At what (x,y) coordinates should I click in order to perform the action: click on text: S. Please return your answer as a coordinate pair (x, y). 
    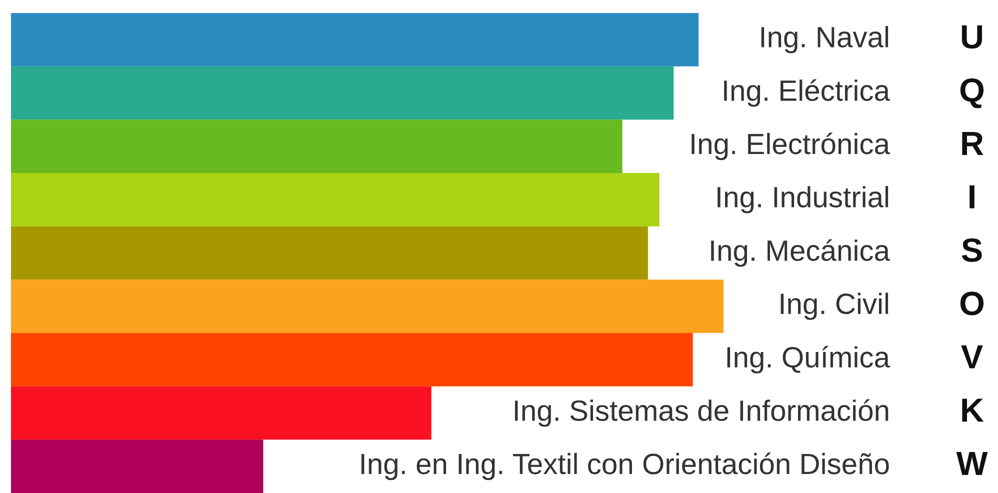
    Looking at the image, I should click on (972, 250).